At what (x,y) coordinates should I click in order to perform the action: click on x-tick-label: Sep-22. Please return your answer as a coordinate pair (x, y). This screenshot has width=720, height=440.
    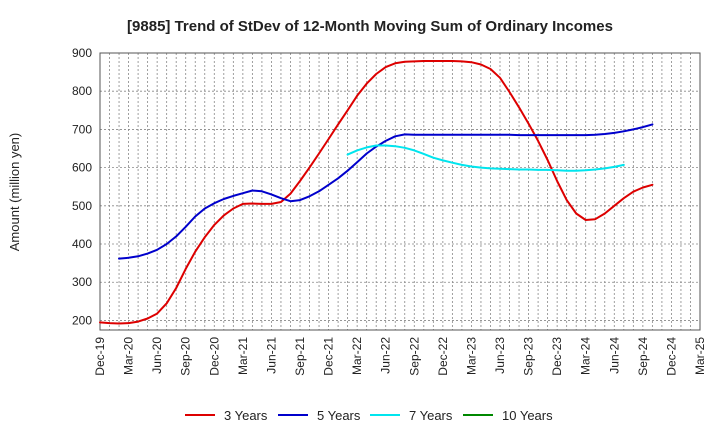
    Looking at the image, I should click on (414, 356).